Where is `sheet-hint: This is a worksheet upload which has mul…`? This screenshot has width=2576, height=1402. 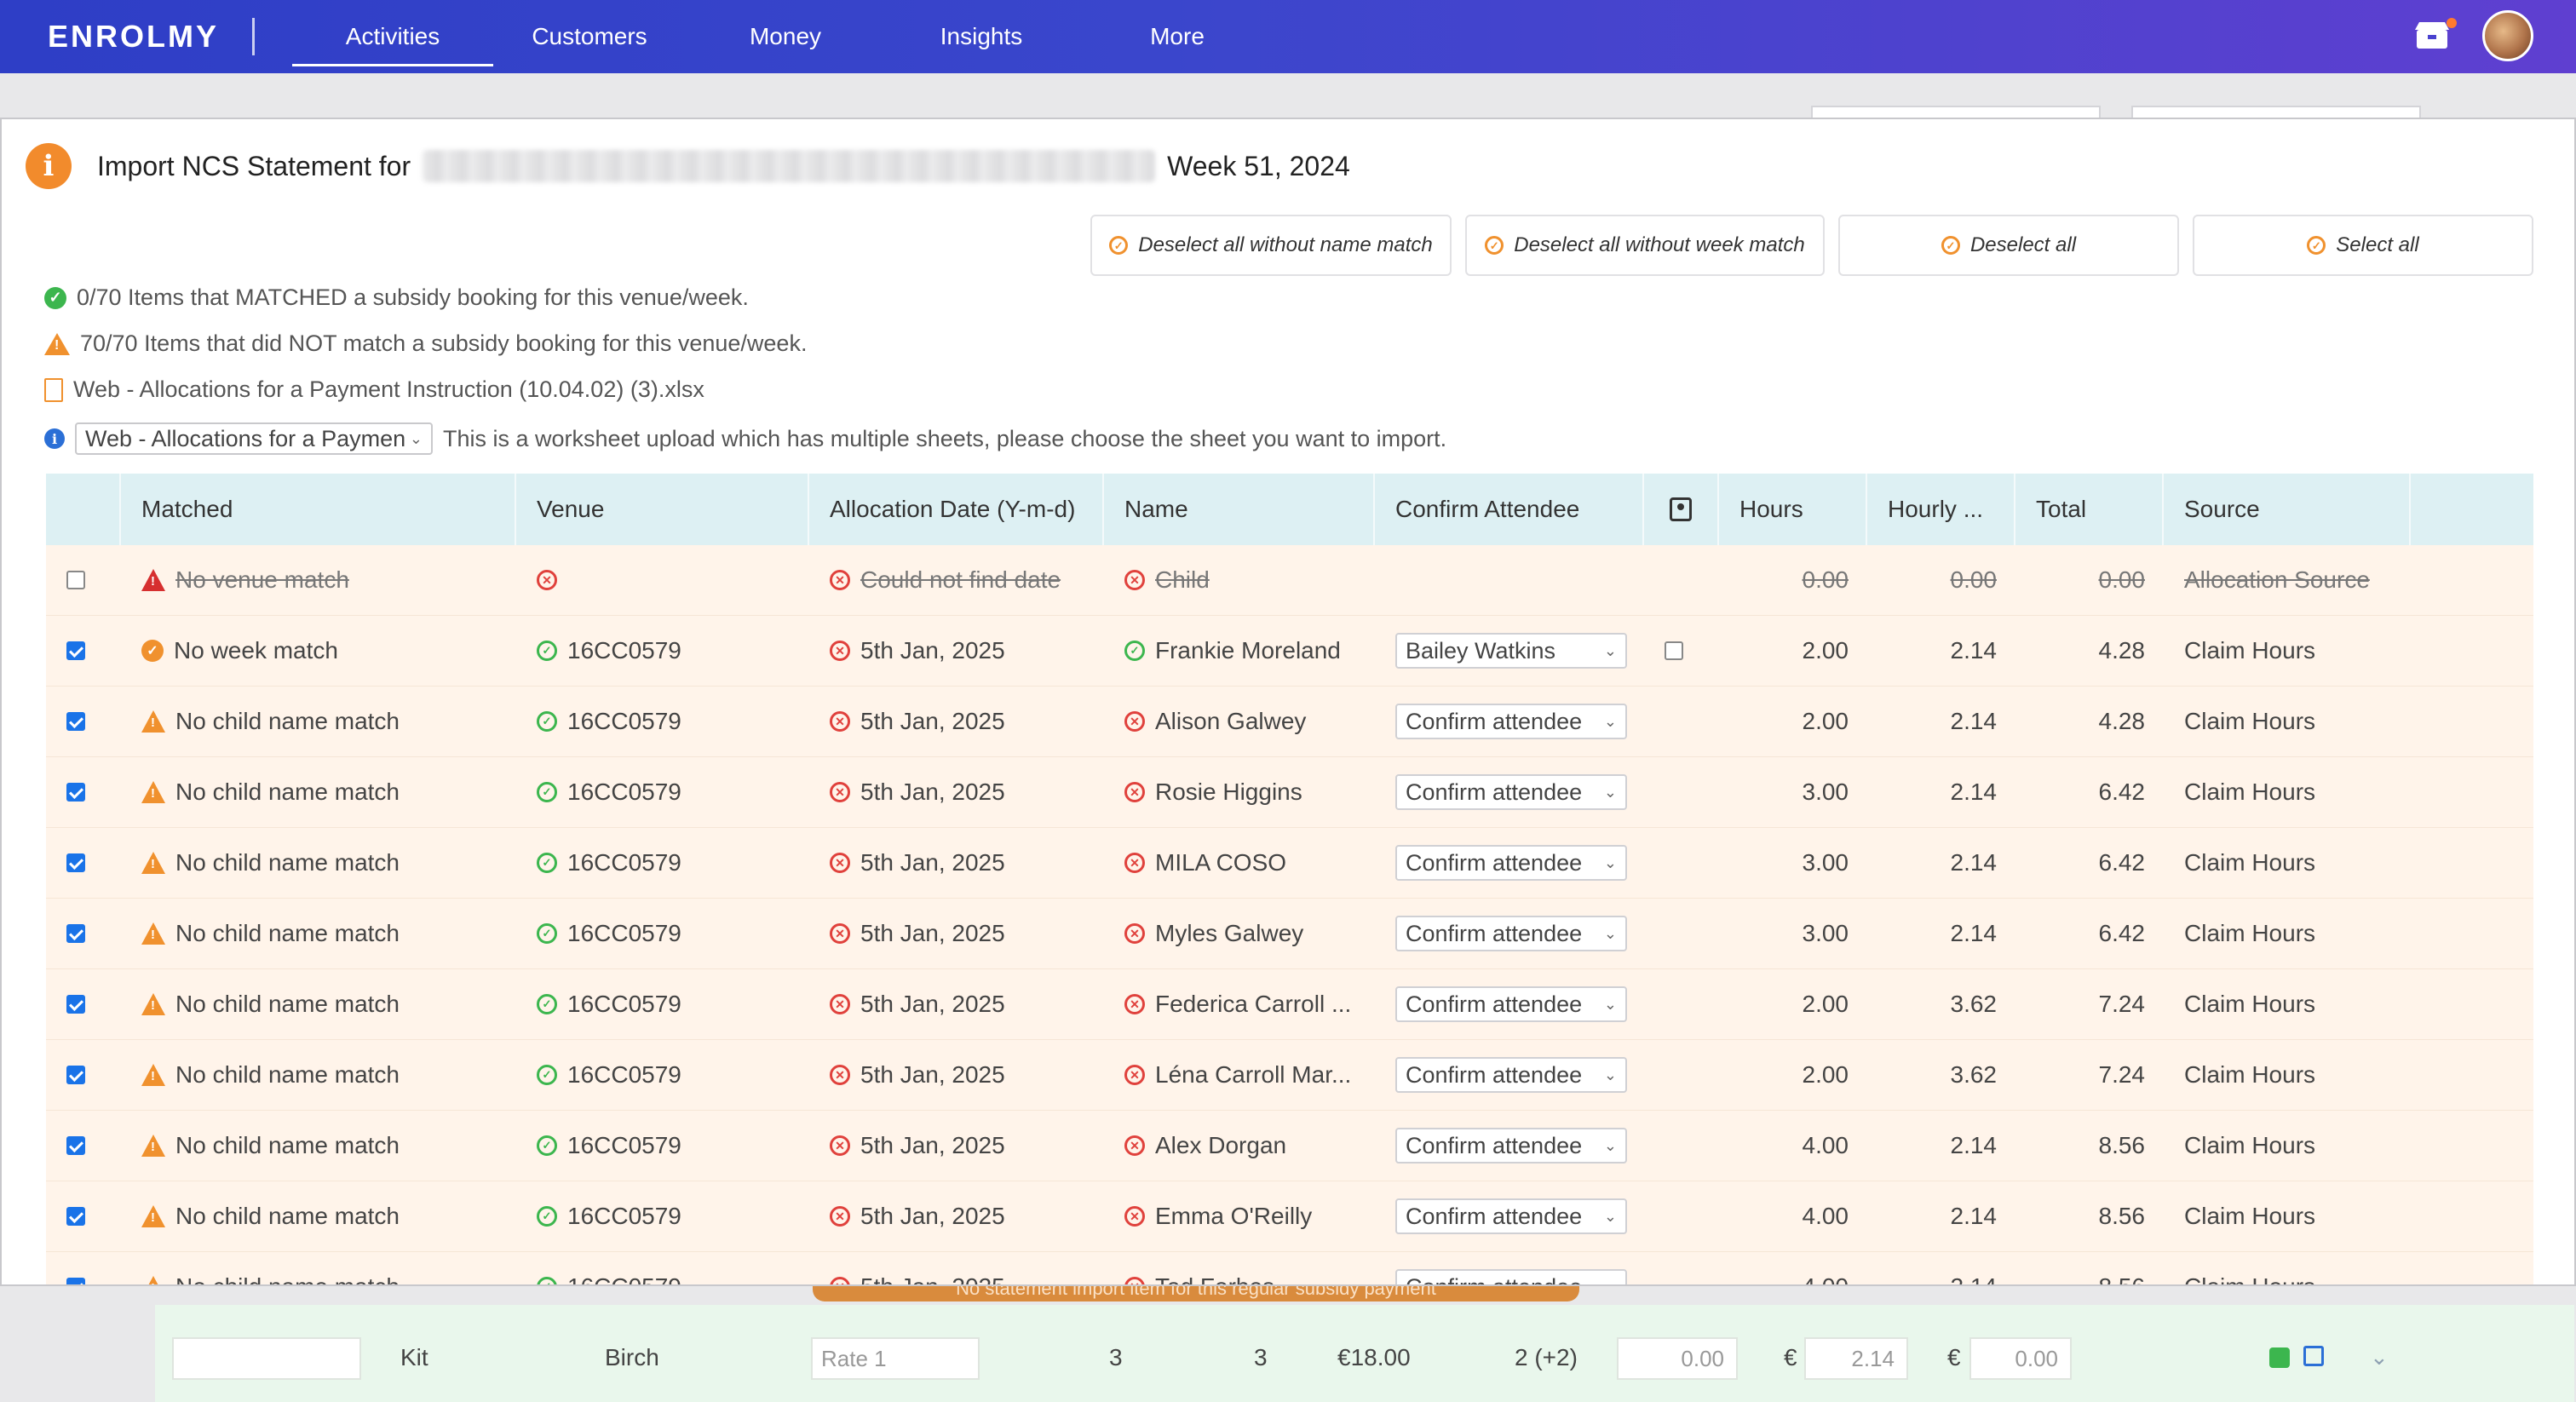
sheet-hint: This is a worksheet upload which has mul… is located at coordinates (945, 438).